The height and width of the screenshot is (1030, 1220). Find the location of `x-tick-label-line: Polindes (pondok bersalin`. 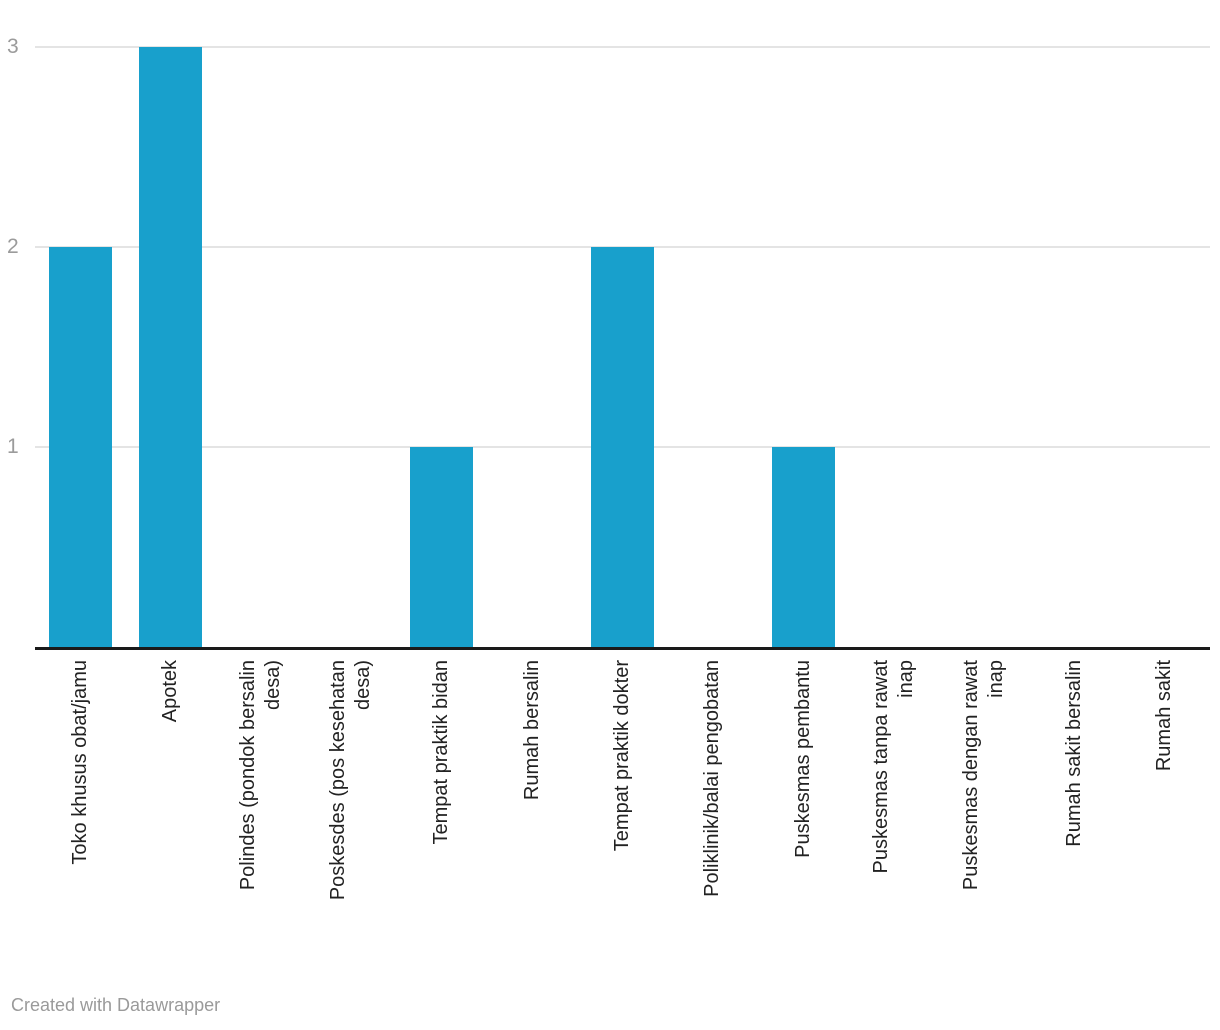

x-tick-label-line: Polindes (pondok bersalin is located at coordinates (247, 775).